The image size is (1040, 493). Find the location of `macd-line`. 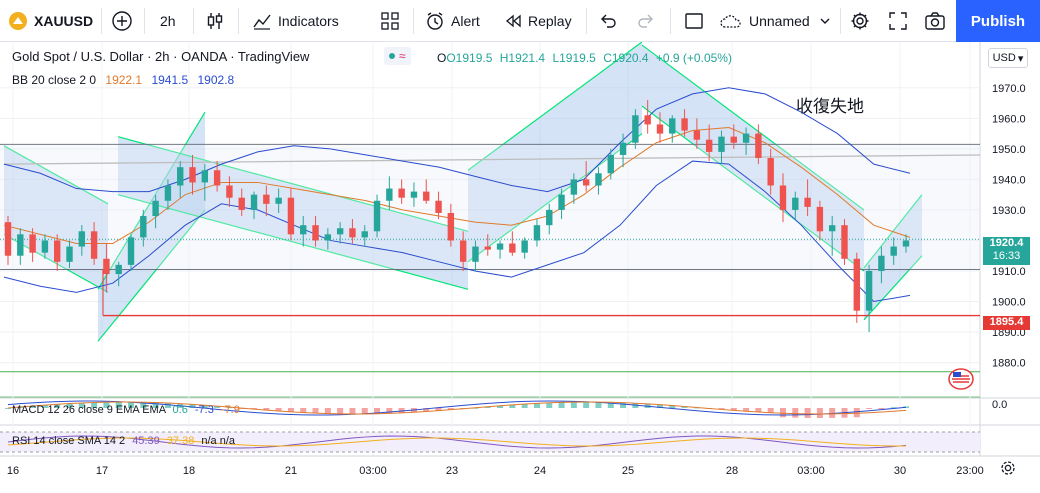

macd-line is located at coordinates (457, 408).